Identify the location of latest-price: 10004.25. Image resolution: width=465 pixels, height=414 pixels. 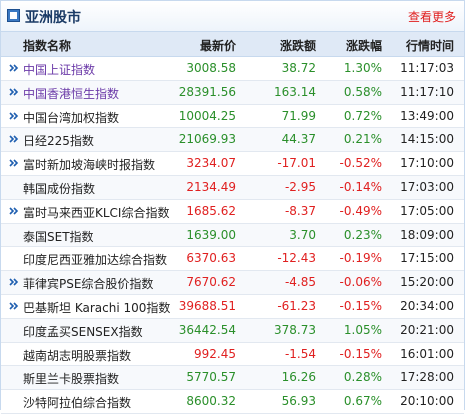
(207, 115).